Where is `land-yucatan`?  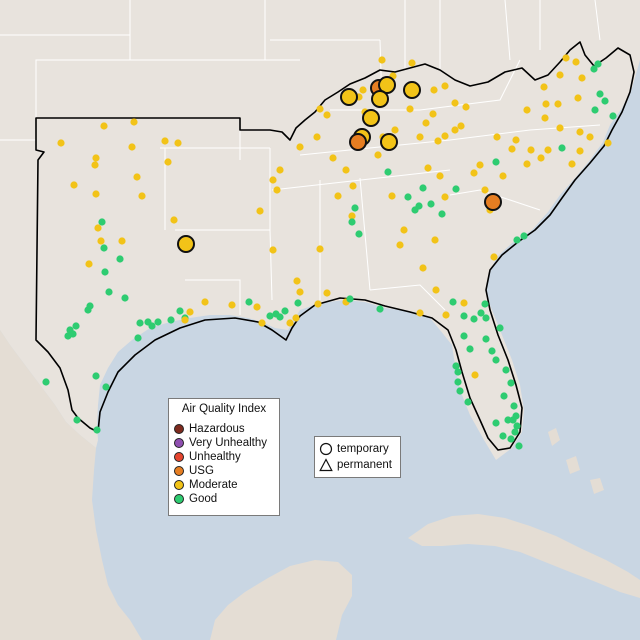 land-yucatan is located at coordinates (281, 600).